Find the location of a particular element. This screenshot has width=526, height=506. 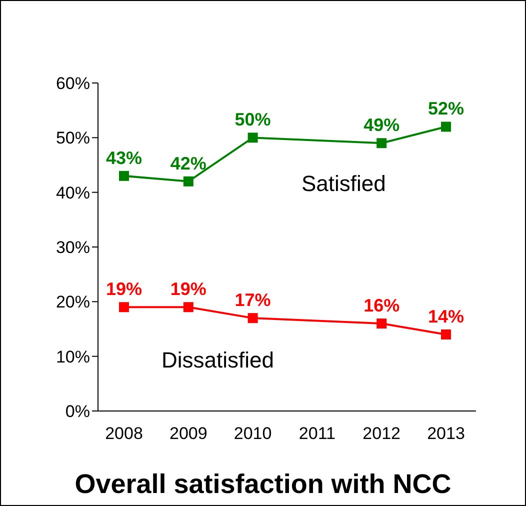

data-label: 49% is located at coordinates (382, 125).